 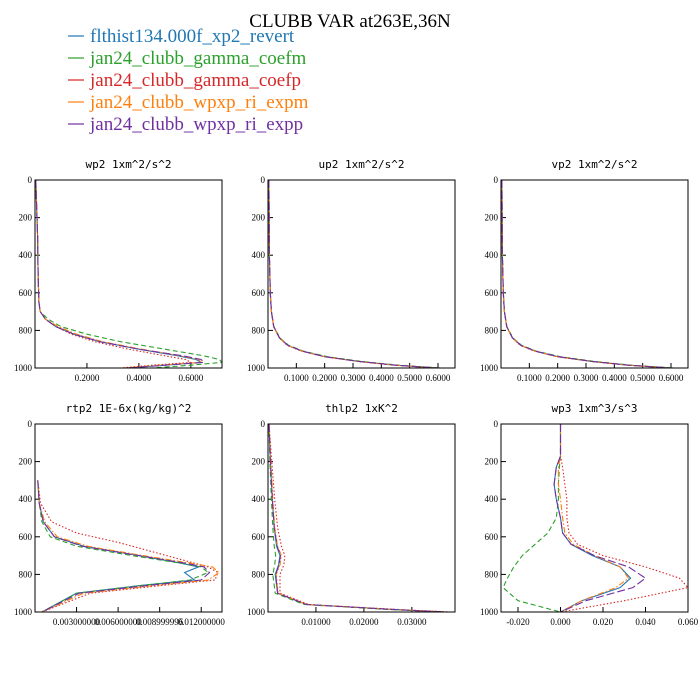 I want to click on legend-label: jan24_clubb_wpxp_ri_expp, so click(x=196, y=124).